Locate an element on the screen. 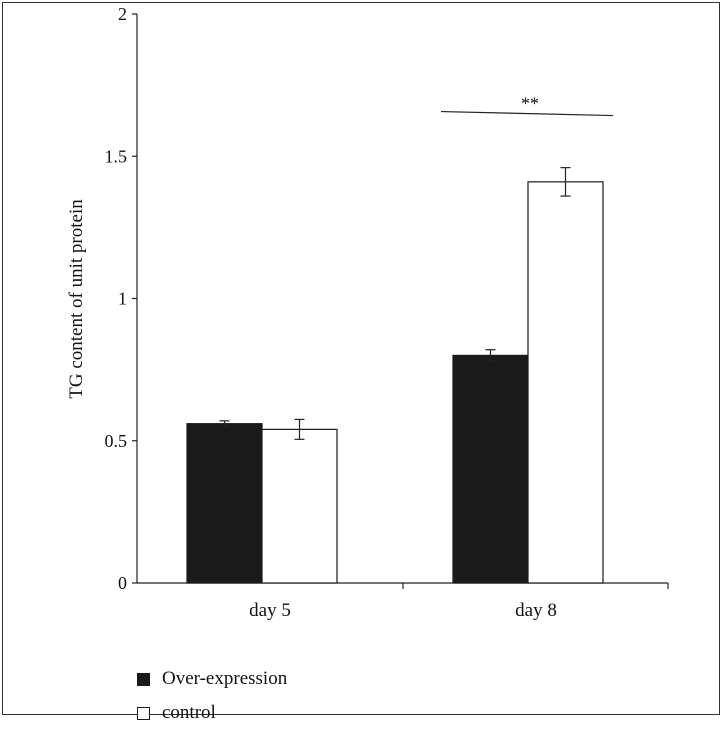  legend-swatch-over-expression is located at coordinates (143, 679).